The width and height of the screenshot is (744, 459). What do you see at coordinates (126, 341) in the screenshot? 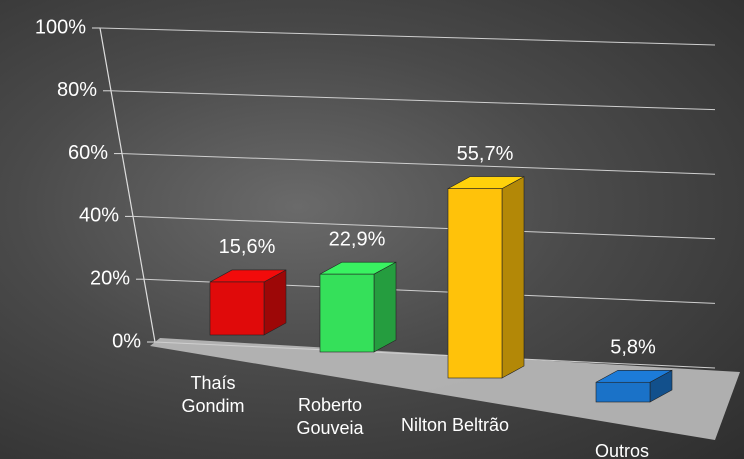
I see `y-tick-label: 0%` at bounding box center [126, 341].